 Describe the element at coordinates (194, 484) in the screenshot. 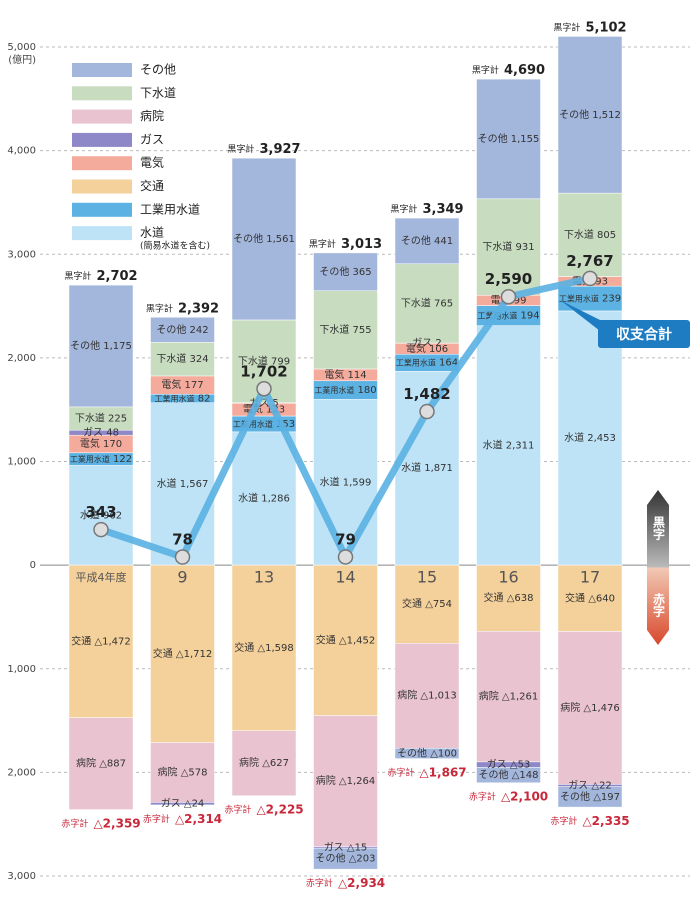

I see `segment-value: 1,567` at that location.